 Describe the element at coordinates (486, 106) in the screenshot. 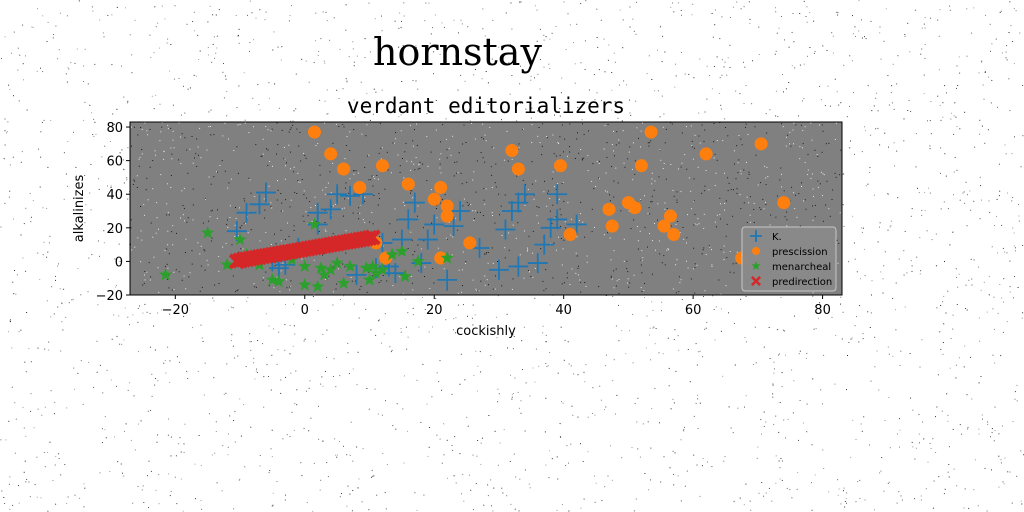

I see `chart-title: verdant editorializers` at that location.